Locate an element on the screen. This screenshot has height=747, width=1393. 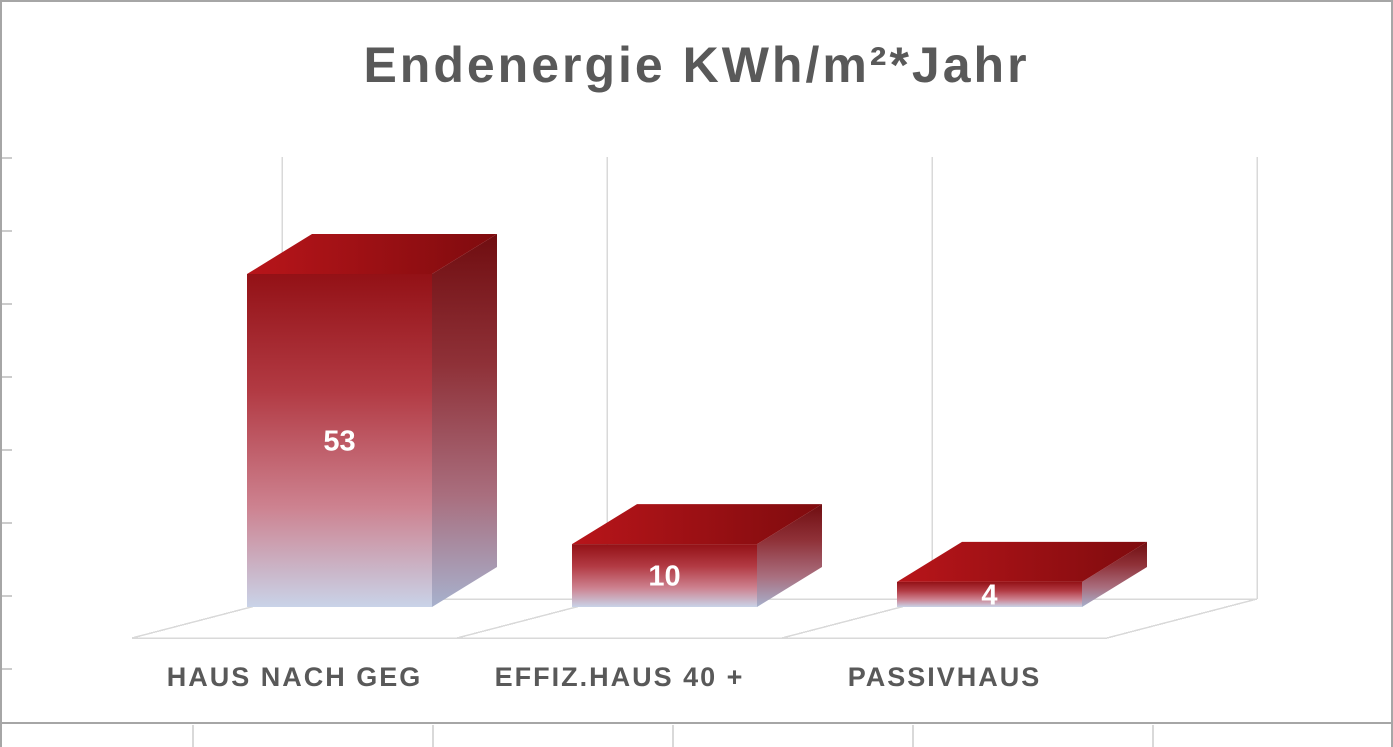
bar-haus-nach-geg: 53 is located at coordinates (372, 420).